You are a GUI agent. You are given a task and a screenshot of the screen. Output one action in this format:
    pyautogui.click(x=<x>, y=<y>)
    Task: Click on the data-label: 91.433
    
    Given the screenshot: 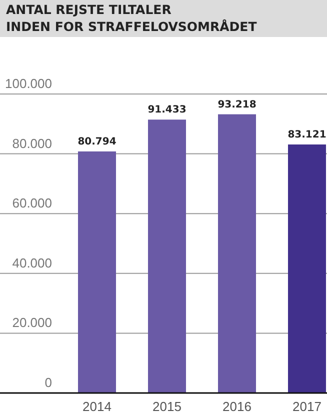 What is the action you would take?
    pyautogui.click(x=167, y=110)
    